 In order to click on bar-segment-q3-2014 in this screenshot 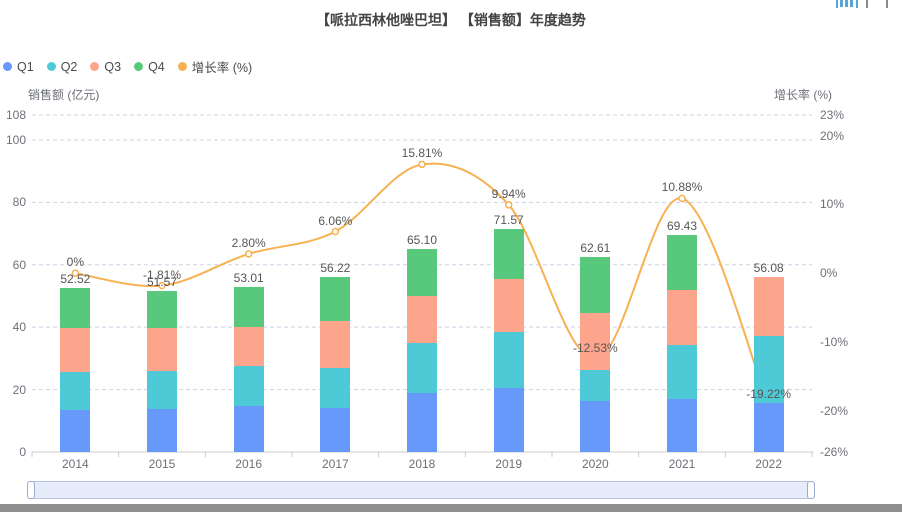, I will do `click(75, 349)`.